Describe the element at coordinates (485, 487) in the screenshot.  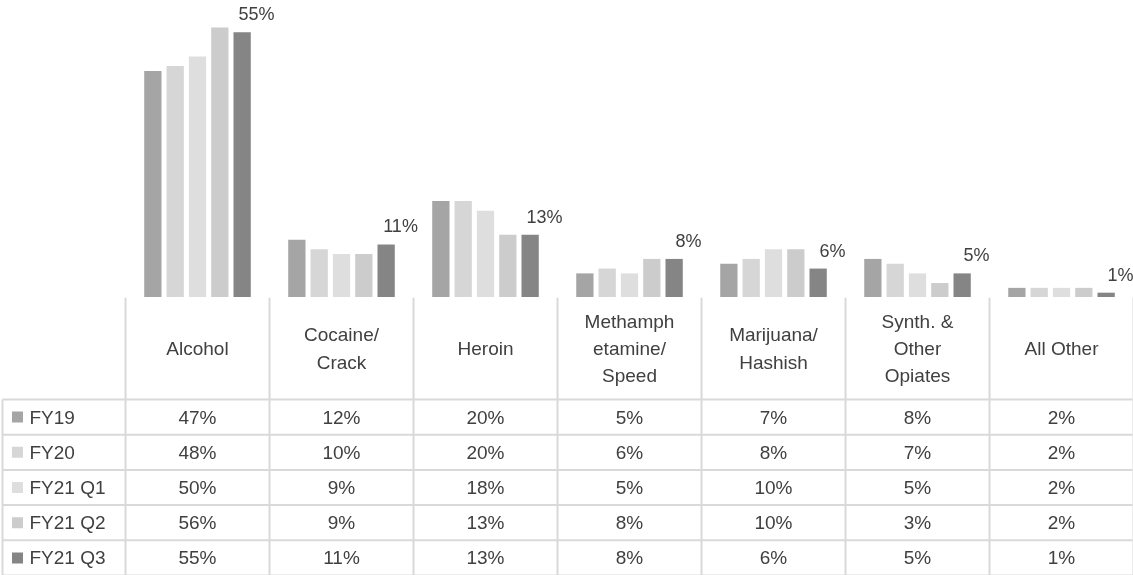
I see `data-label: 18%` at that location.